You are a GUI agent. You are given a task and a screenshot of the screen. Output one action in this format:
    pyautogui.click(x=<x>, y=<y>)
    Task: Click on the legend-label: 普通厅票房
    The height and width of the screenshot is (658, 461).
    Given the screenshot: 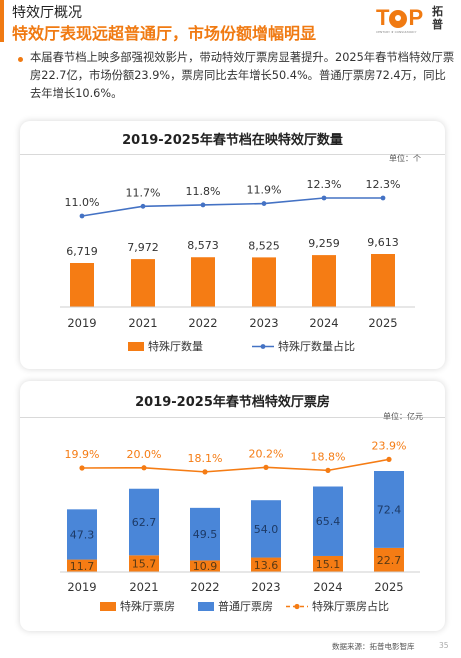 What is the action you would take?
    pyautogui.click(x=245, y=606)
    